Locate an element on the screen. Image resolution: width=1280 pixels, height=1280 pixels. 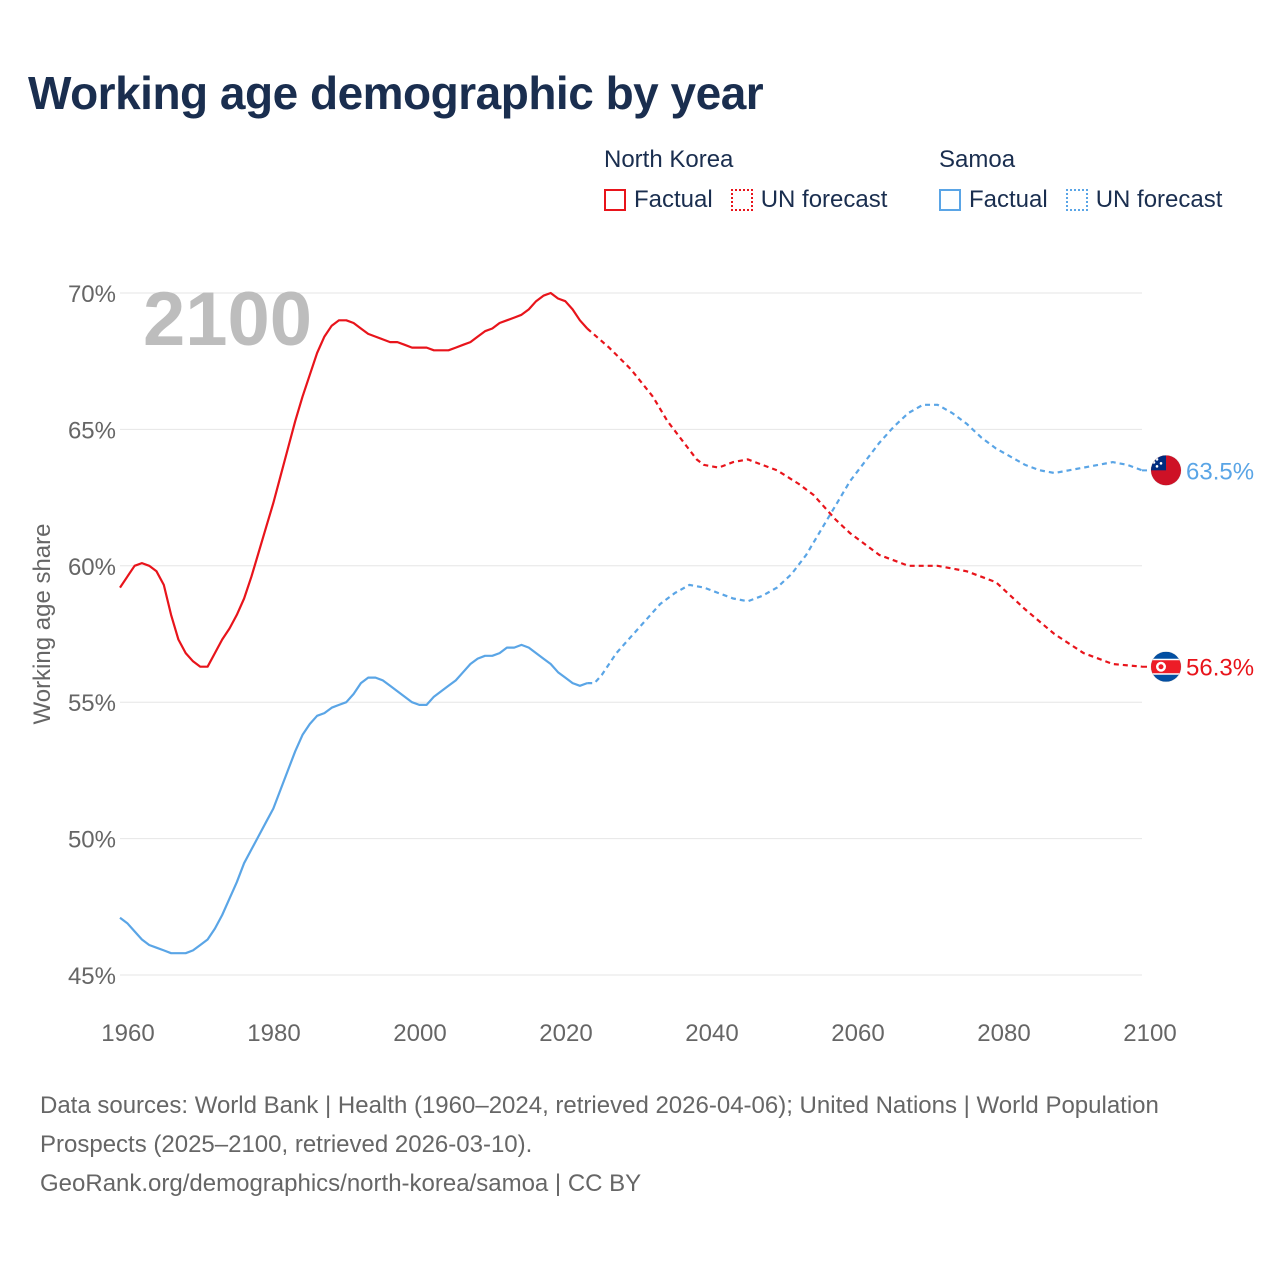
x-tick-label: 1960 is located at coordinates (127, 1033).